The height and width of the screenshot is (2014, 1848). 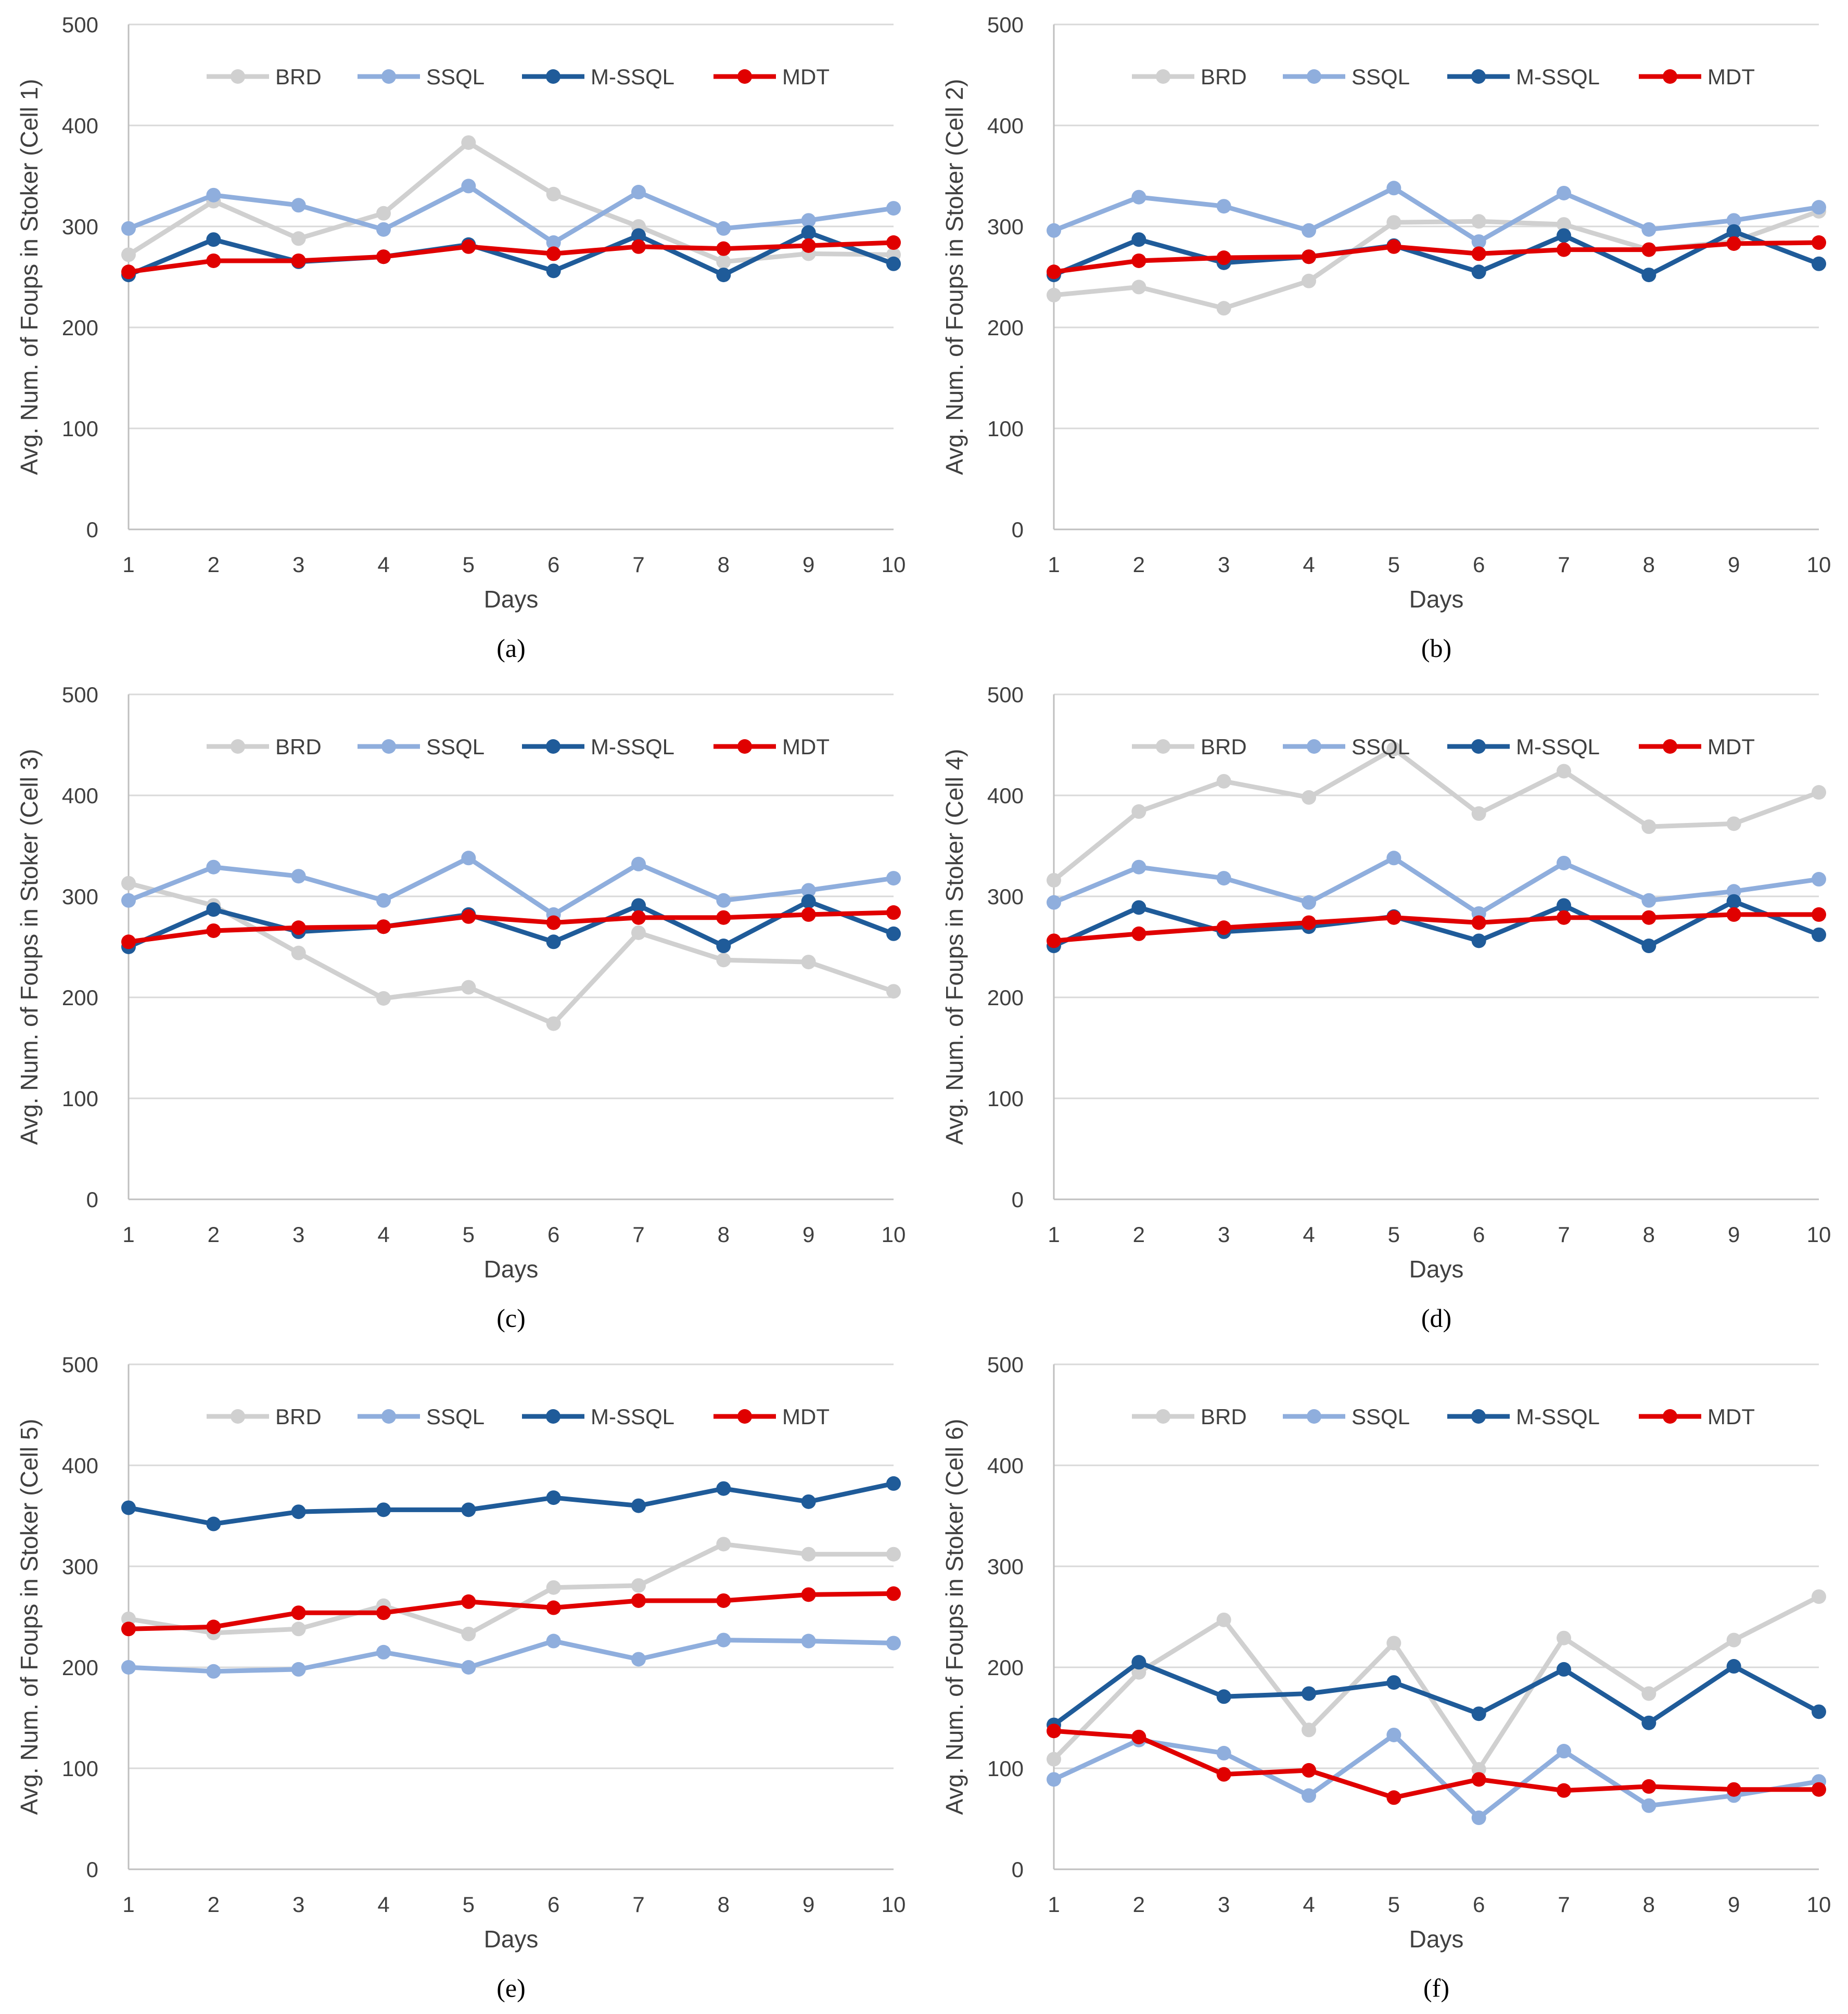 I want to click on y-axis-title: Avg. Num. of Foups in Stoker (Cell 4), so click(x=954, y=947).